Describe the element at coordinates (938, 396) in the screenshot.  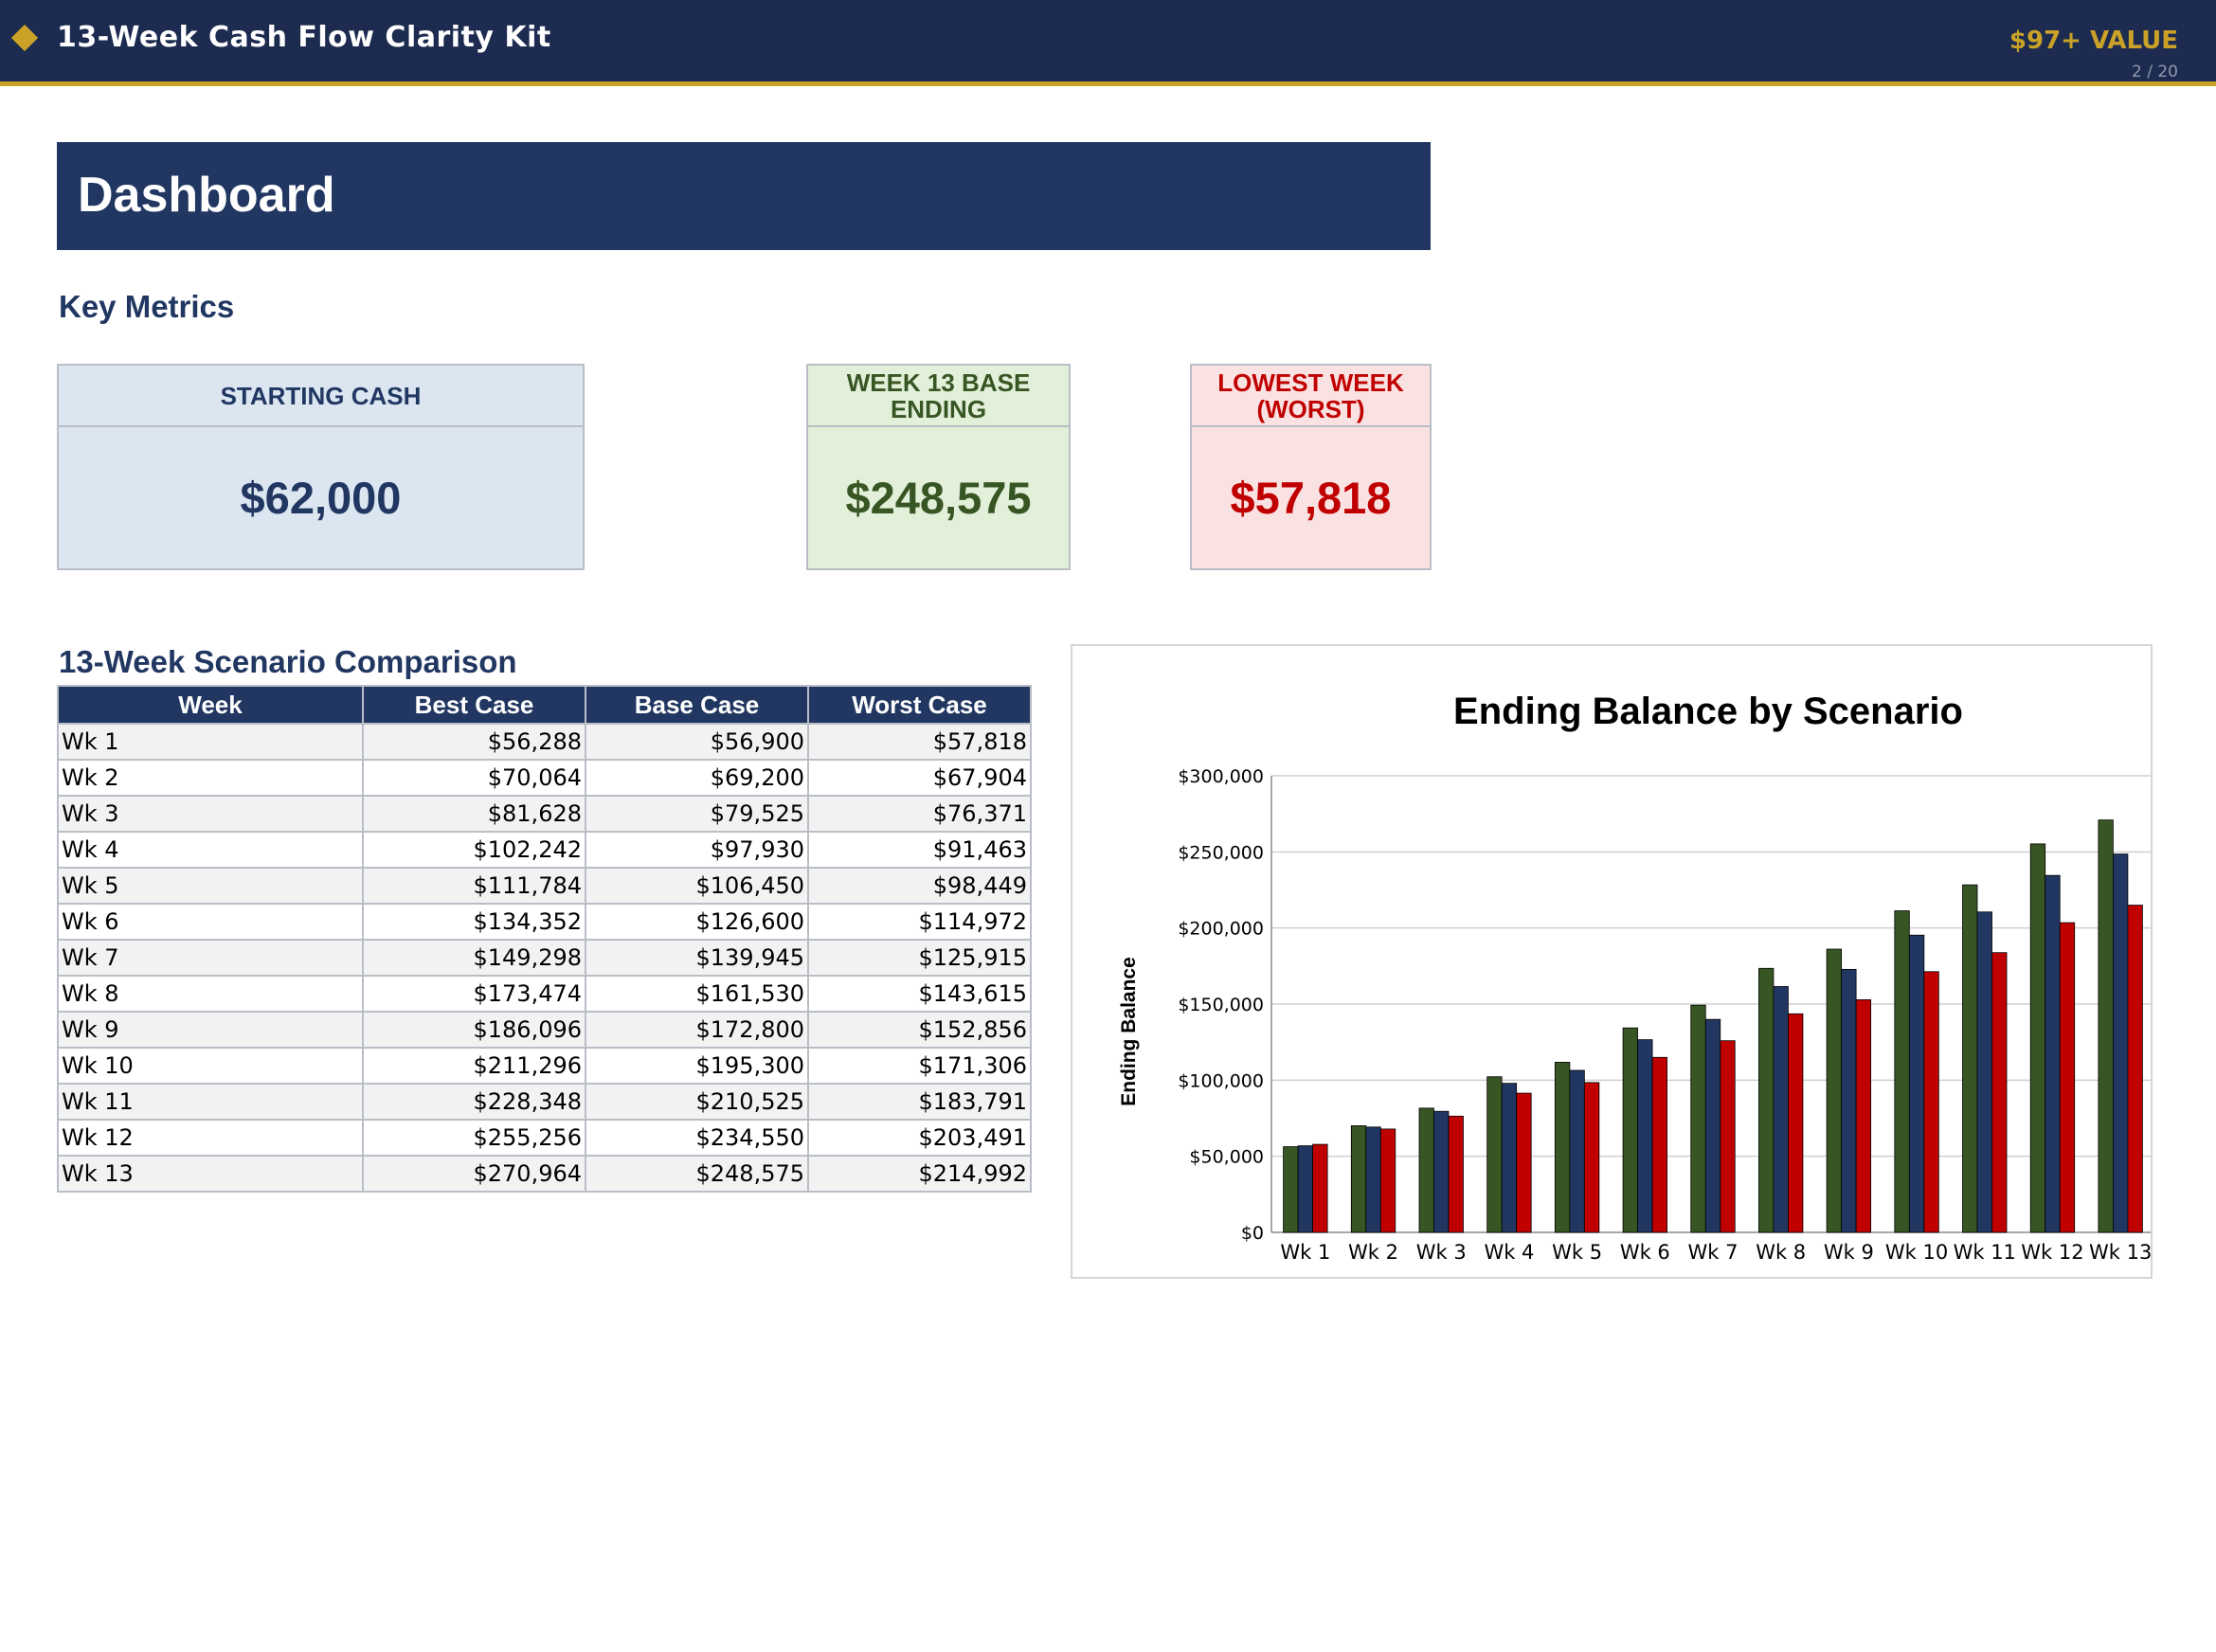
I see `kpi-label: WEEK 13 BASE ENDING` at that location.